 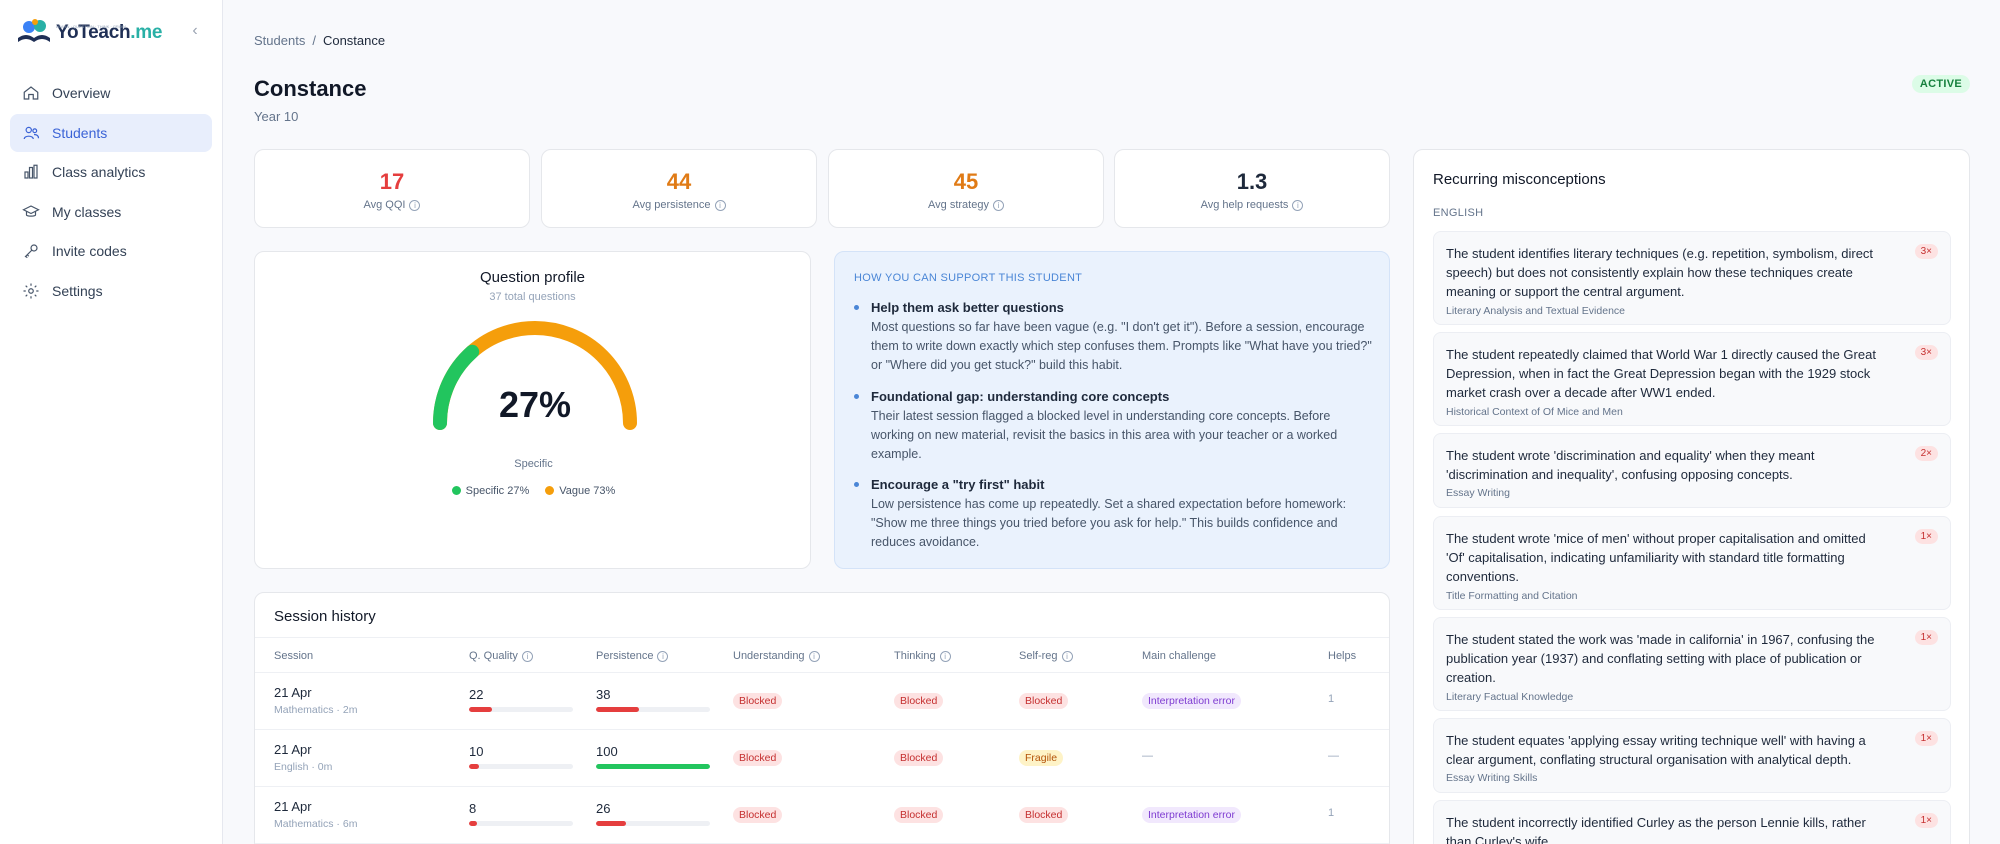 I want to click on sidebar-item-invite-codes: Invite codes, so click(x=111, y=251).